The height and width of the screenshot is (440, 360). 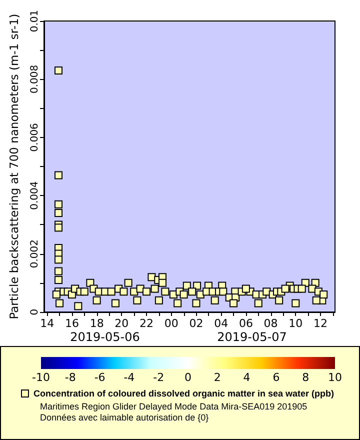 What do you see at coordinates (252, 337) in the screenshot?
I see `text: 2019-05-07` at bounding box center [252, 337].